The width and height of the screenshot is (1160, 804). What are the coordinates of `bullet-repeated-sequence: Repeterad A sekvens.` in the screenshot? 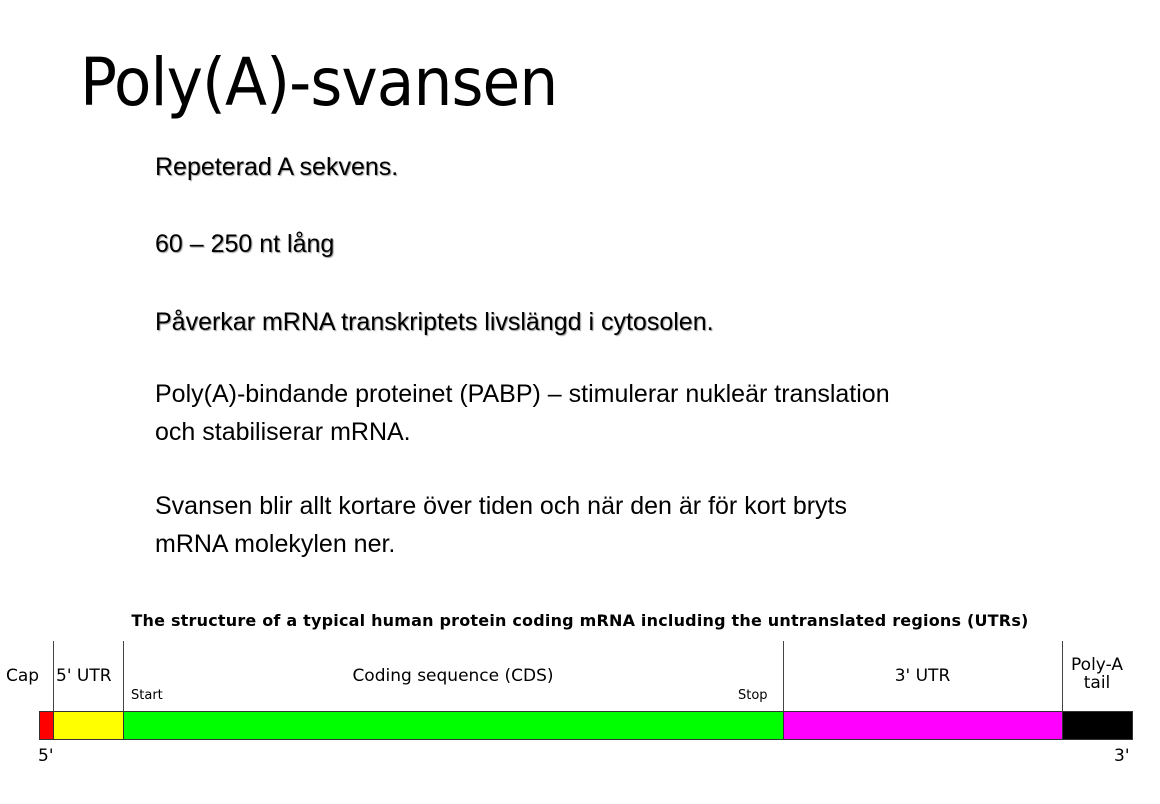 It's located at (277, 167).